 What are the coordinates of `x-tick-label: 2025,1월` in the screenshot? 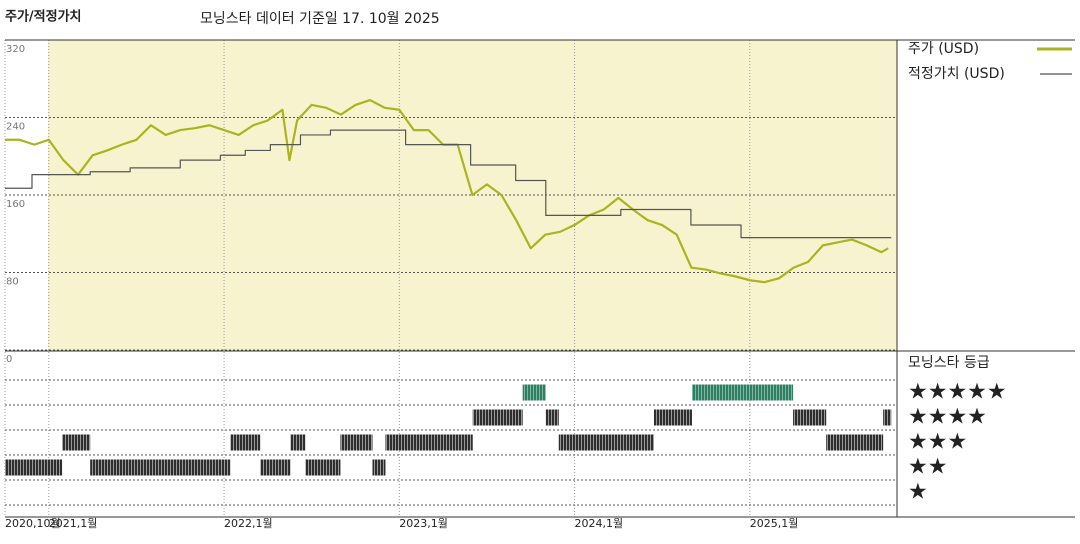 It's located at (774, 523).